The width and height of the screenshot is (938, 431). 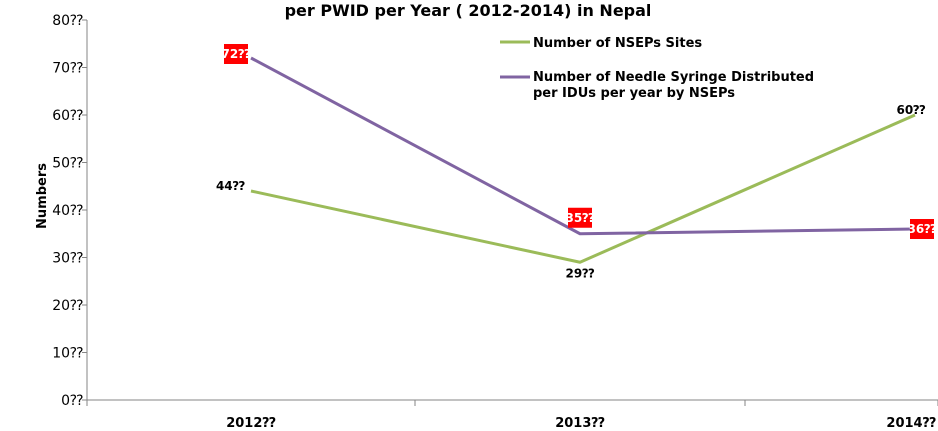 I want to click on x-tick-label: 2014⁇, so click(x=911, y=423).